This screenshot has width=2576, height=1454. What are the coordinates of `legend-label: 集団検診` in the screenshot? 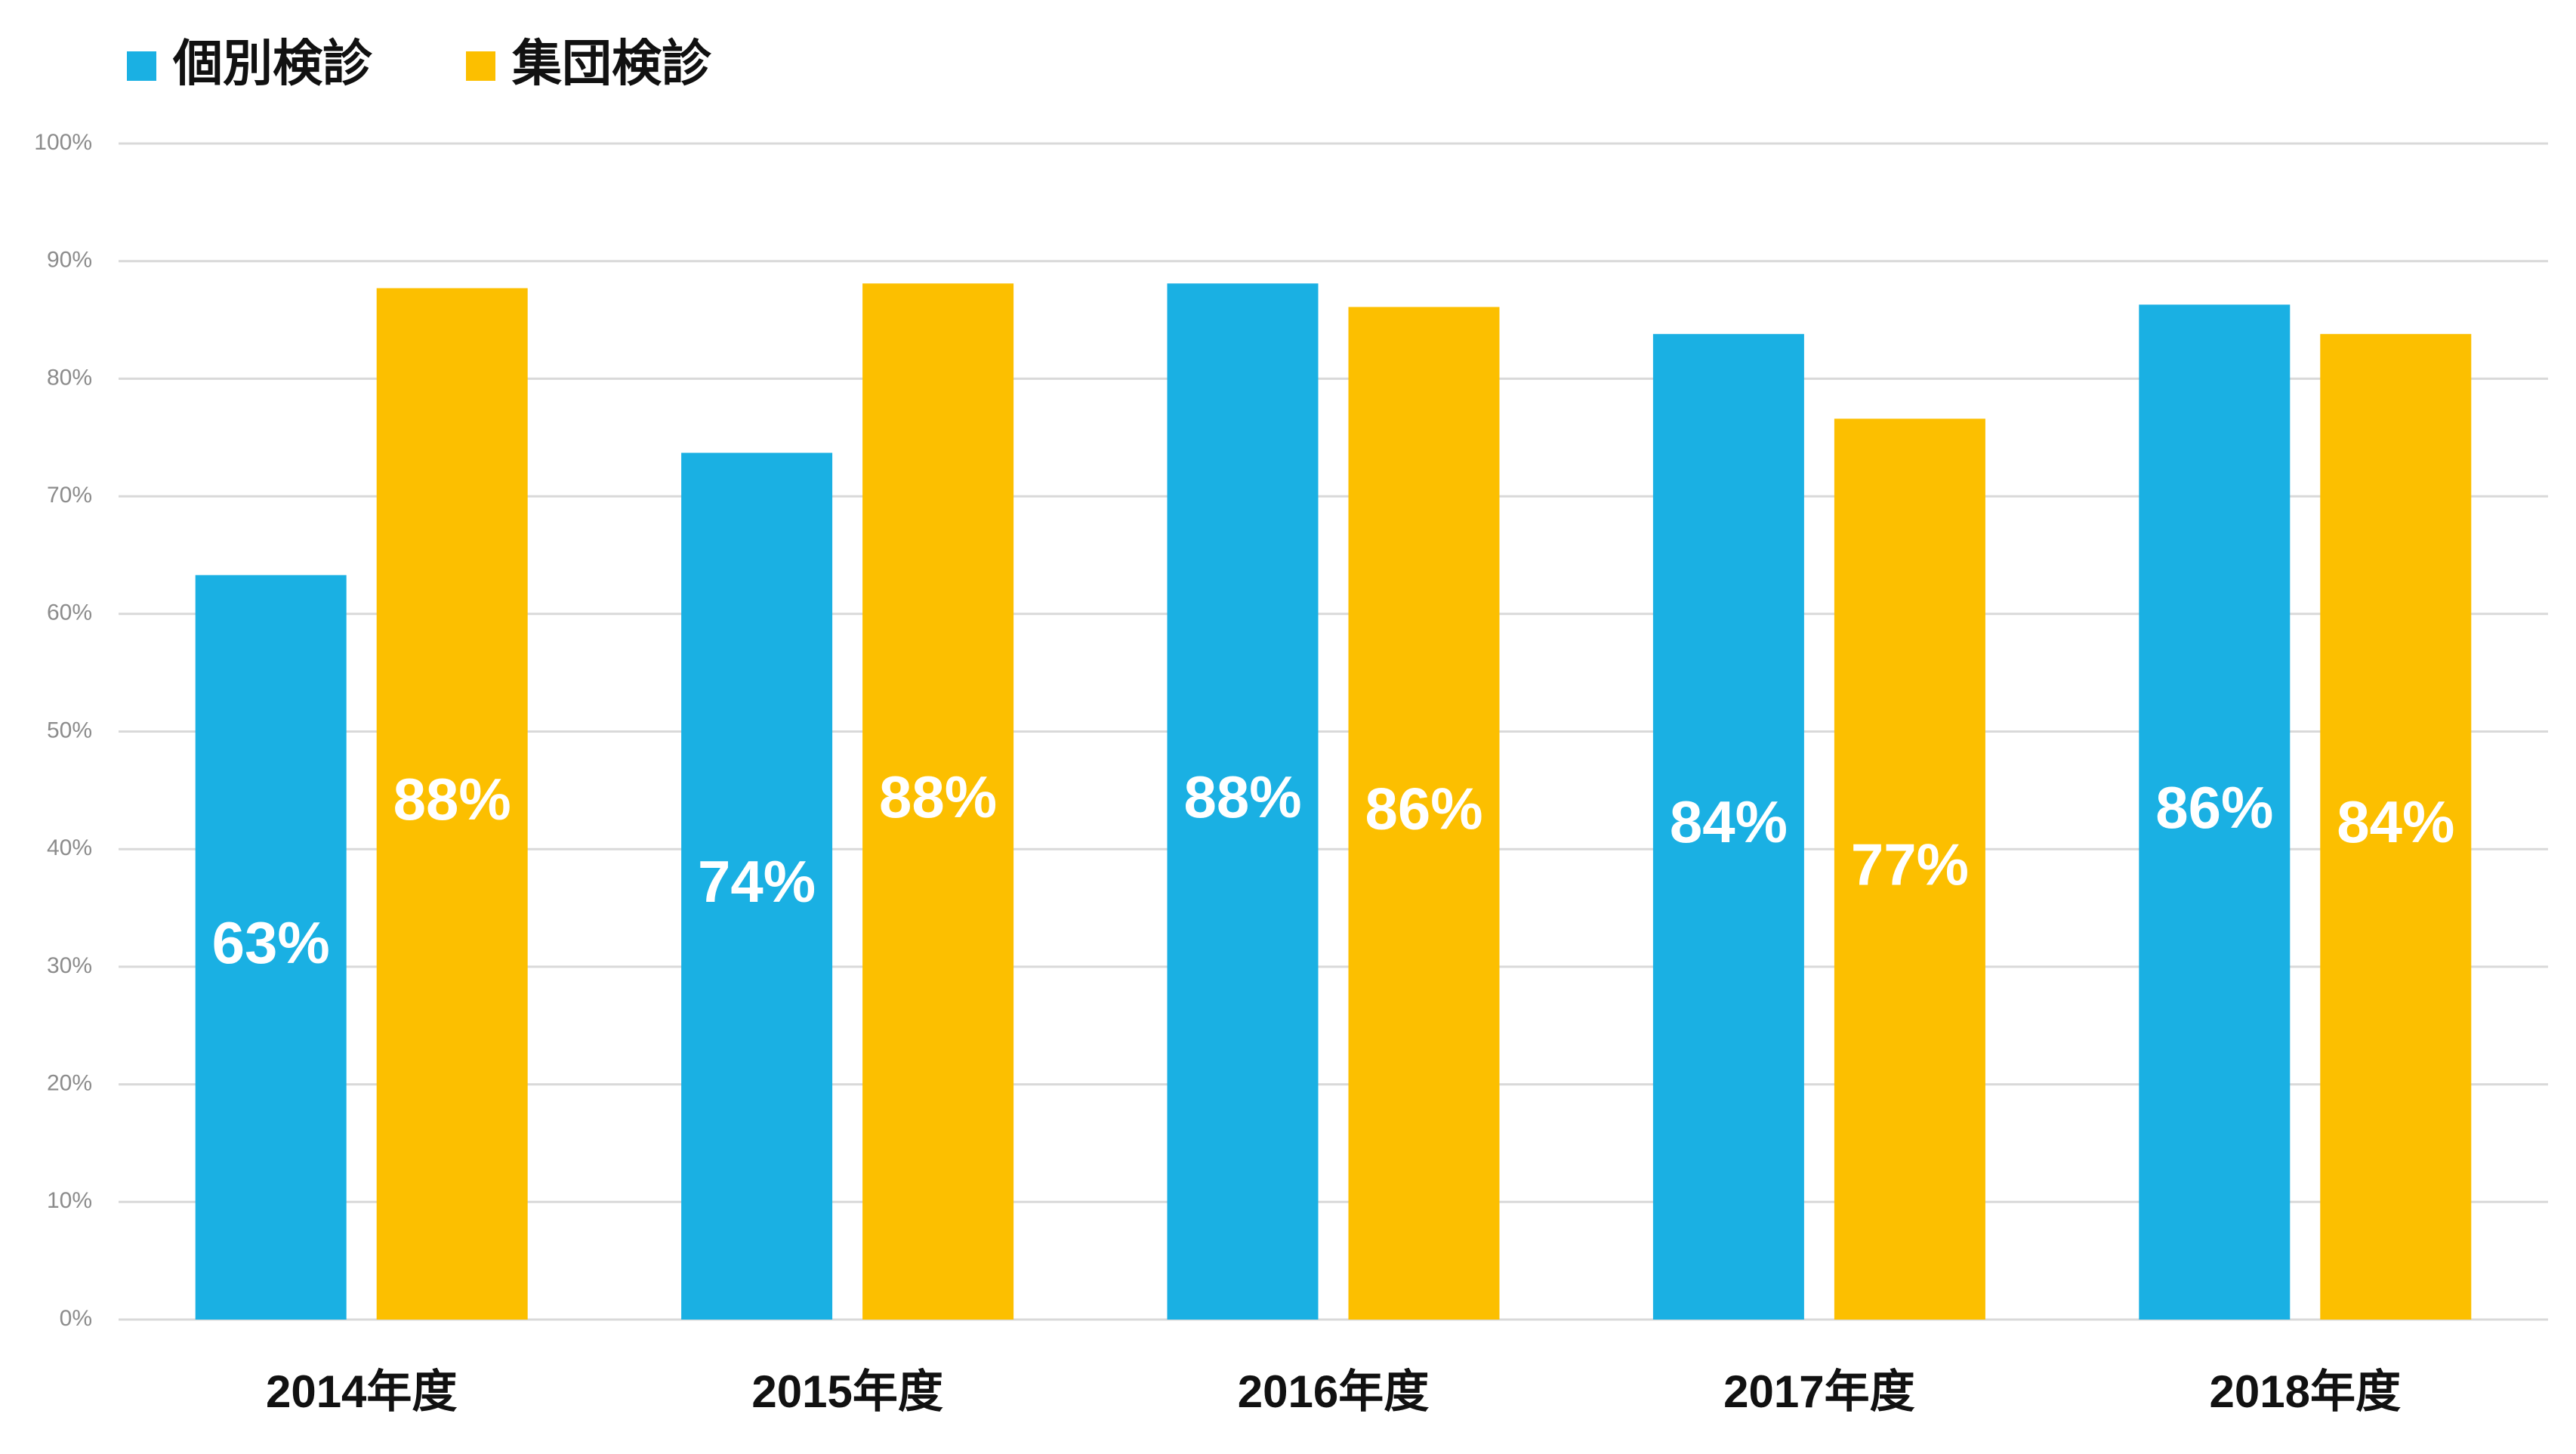 It's located at (611, 63).